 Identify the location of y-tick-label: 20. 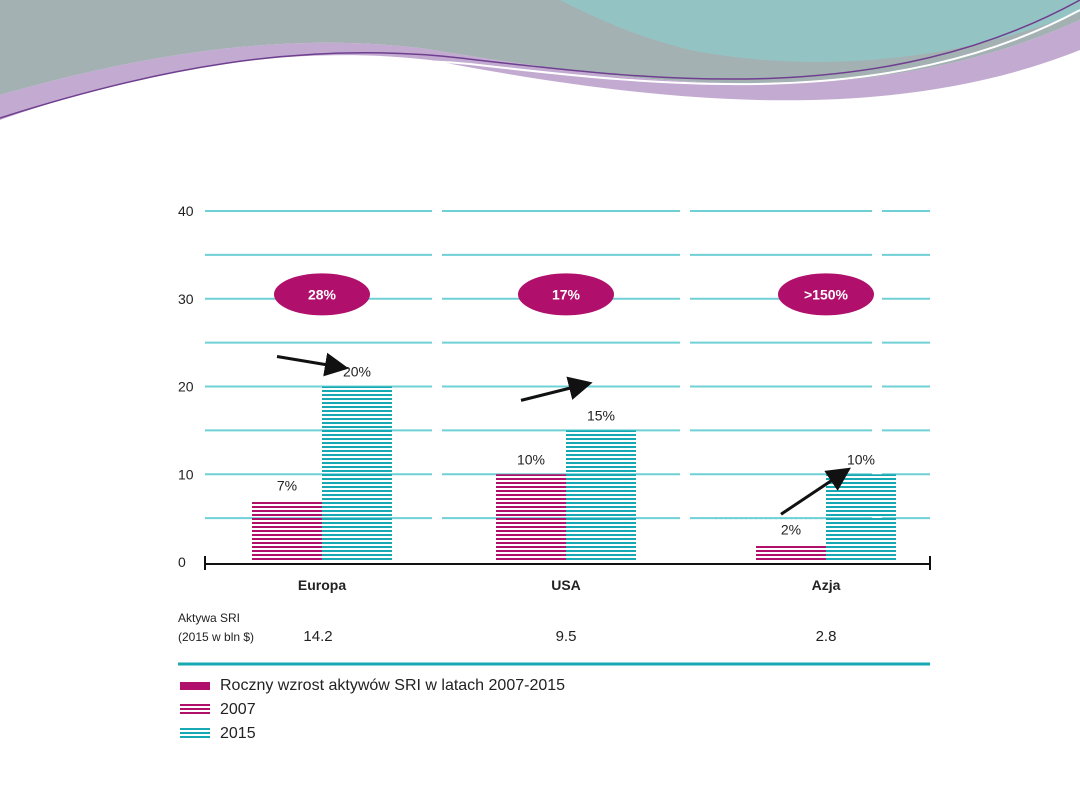
(186, 387).